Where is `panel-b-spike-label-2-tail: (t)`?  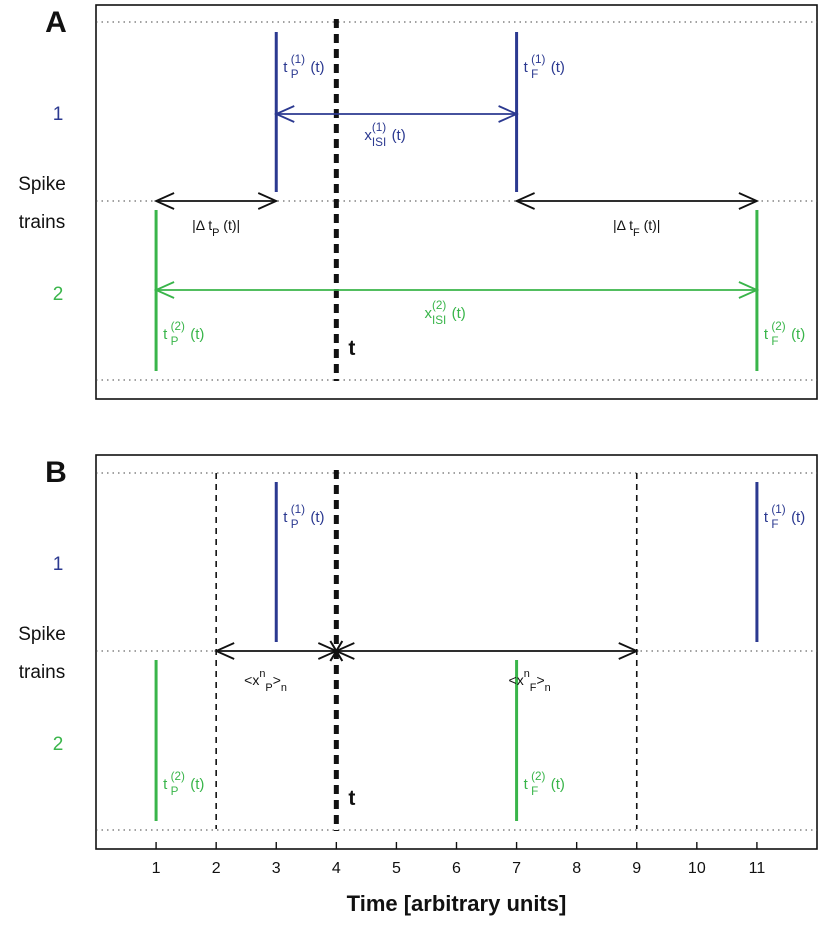 panel-b-spike-label-2-tail: (t) is located at coordinates (798, 517).